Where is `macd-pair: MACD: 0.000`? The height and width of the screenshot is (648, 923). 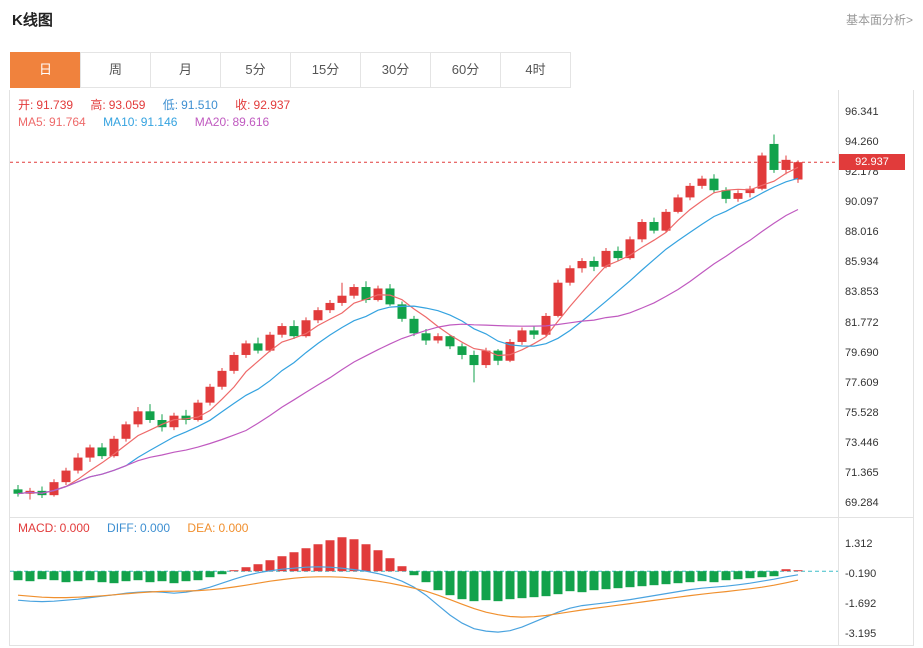
macd-pair: MACD: 0.000 is located at coordinates (54, 528).